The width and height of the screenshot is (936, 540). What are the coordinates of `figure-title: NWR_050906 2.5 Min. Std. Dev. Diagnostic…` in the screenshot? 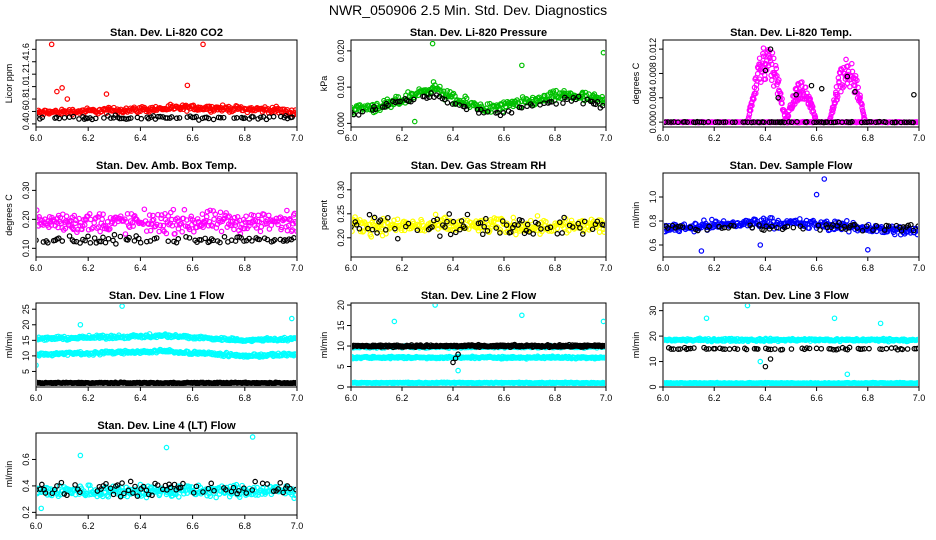 It's located at (468, 10).